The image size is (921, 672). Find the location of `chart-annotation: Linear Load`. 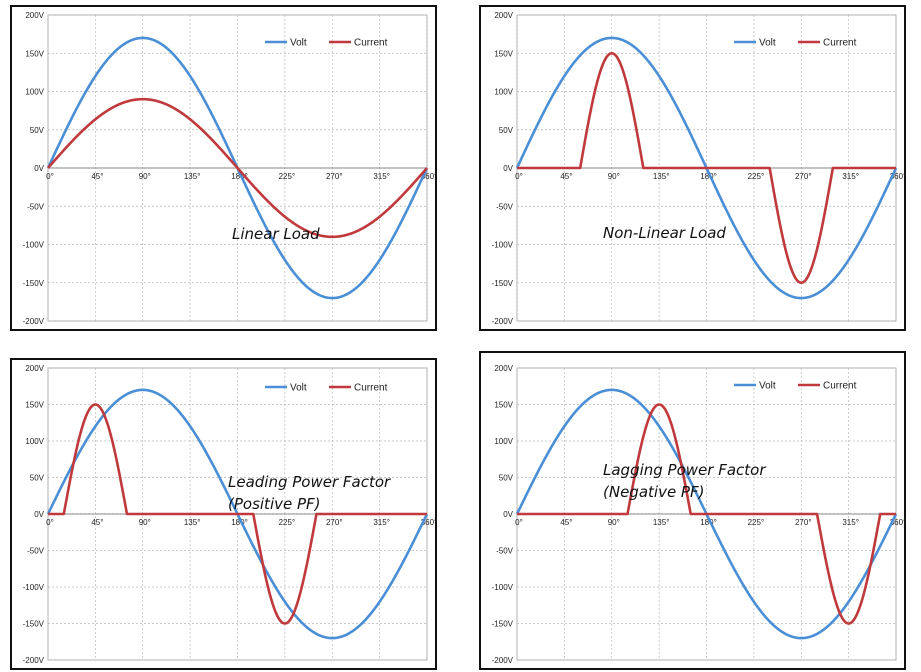

chart-annotation: Linear Load is located at coordinates (276, 234).